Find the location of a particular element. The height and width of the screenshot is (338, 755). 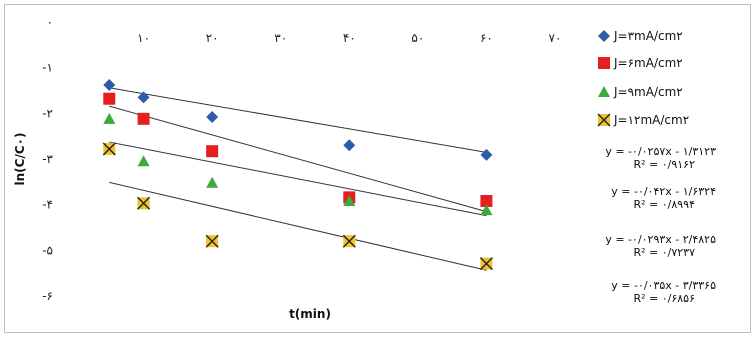

equation-text-3: y = -۰/۰۳۵x - ۳/۳۳۶۵ is located at coordinates (663, 285).